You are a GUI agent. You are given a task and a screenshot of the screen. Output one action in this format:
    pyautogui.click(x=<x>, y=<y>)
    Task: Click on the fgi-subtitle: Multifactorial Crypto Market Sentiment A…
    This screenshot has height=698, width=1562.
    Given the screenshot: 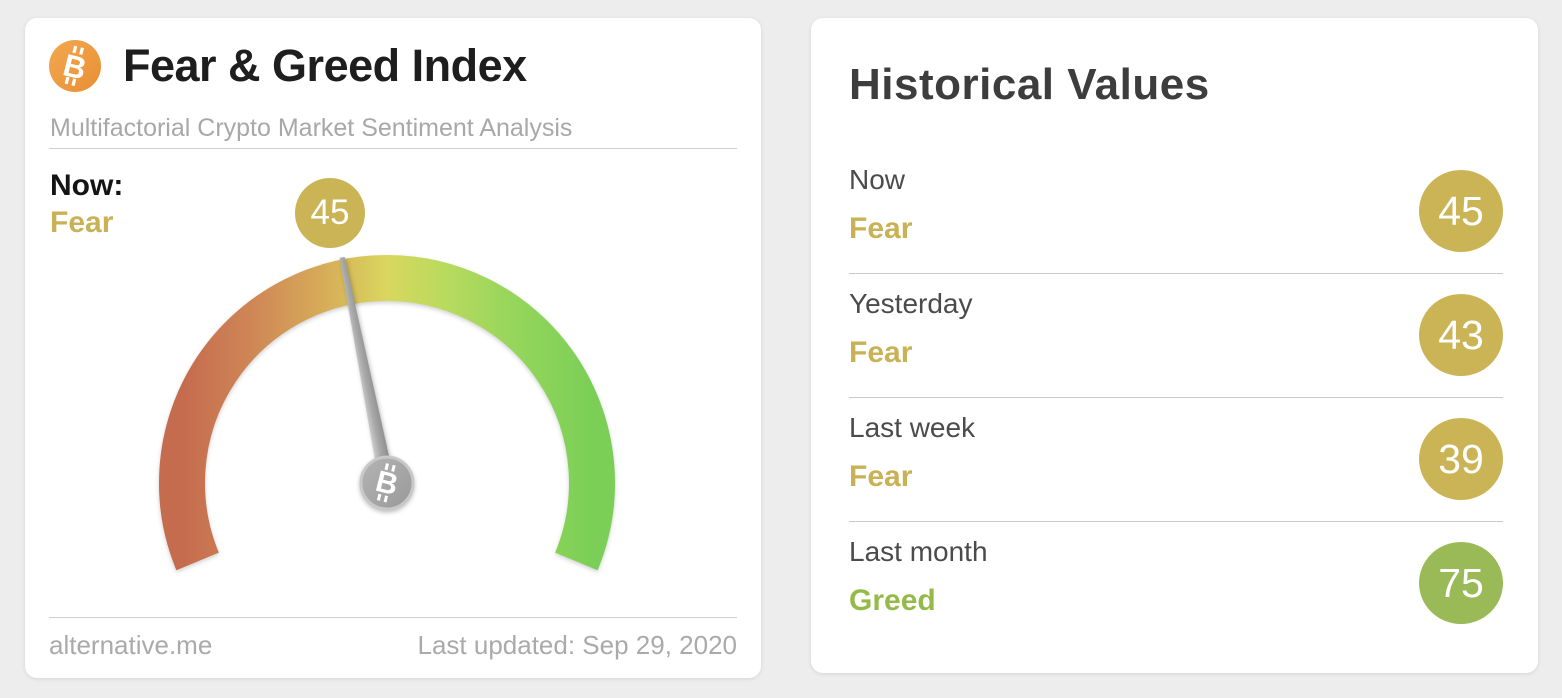 What is the action you would take?
    pyautogui.click(x=311, y=128)
    